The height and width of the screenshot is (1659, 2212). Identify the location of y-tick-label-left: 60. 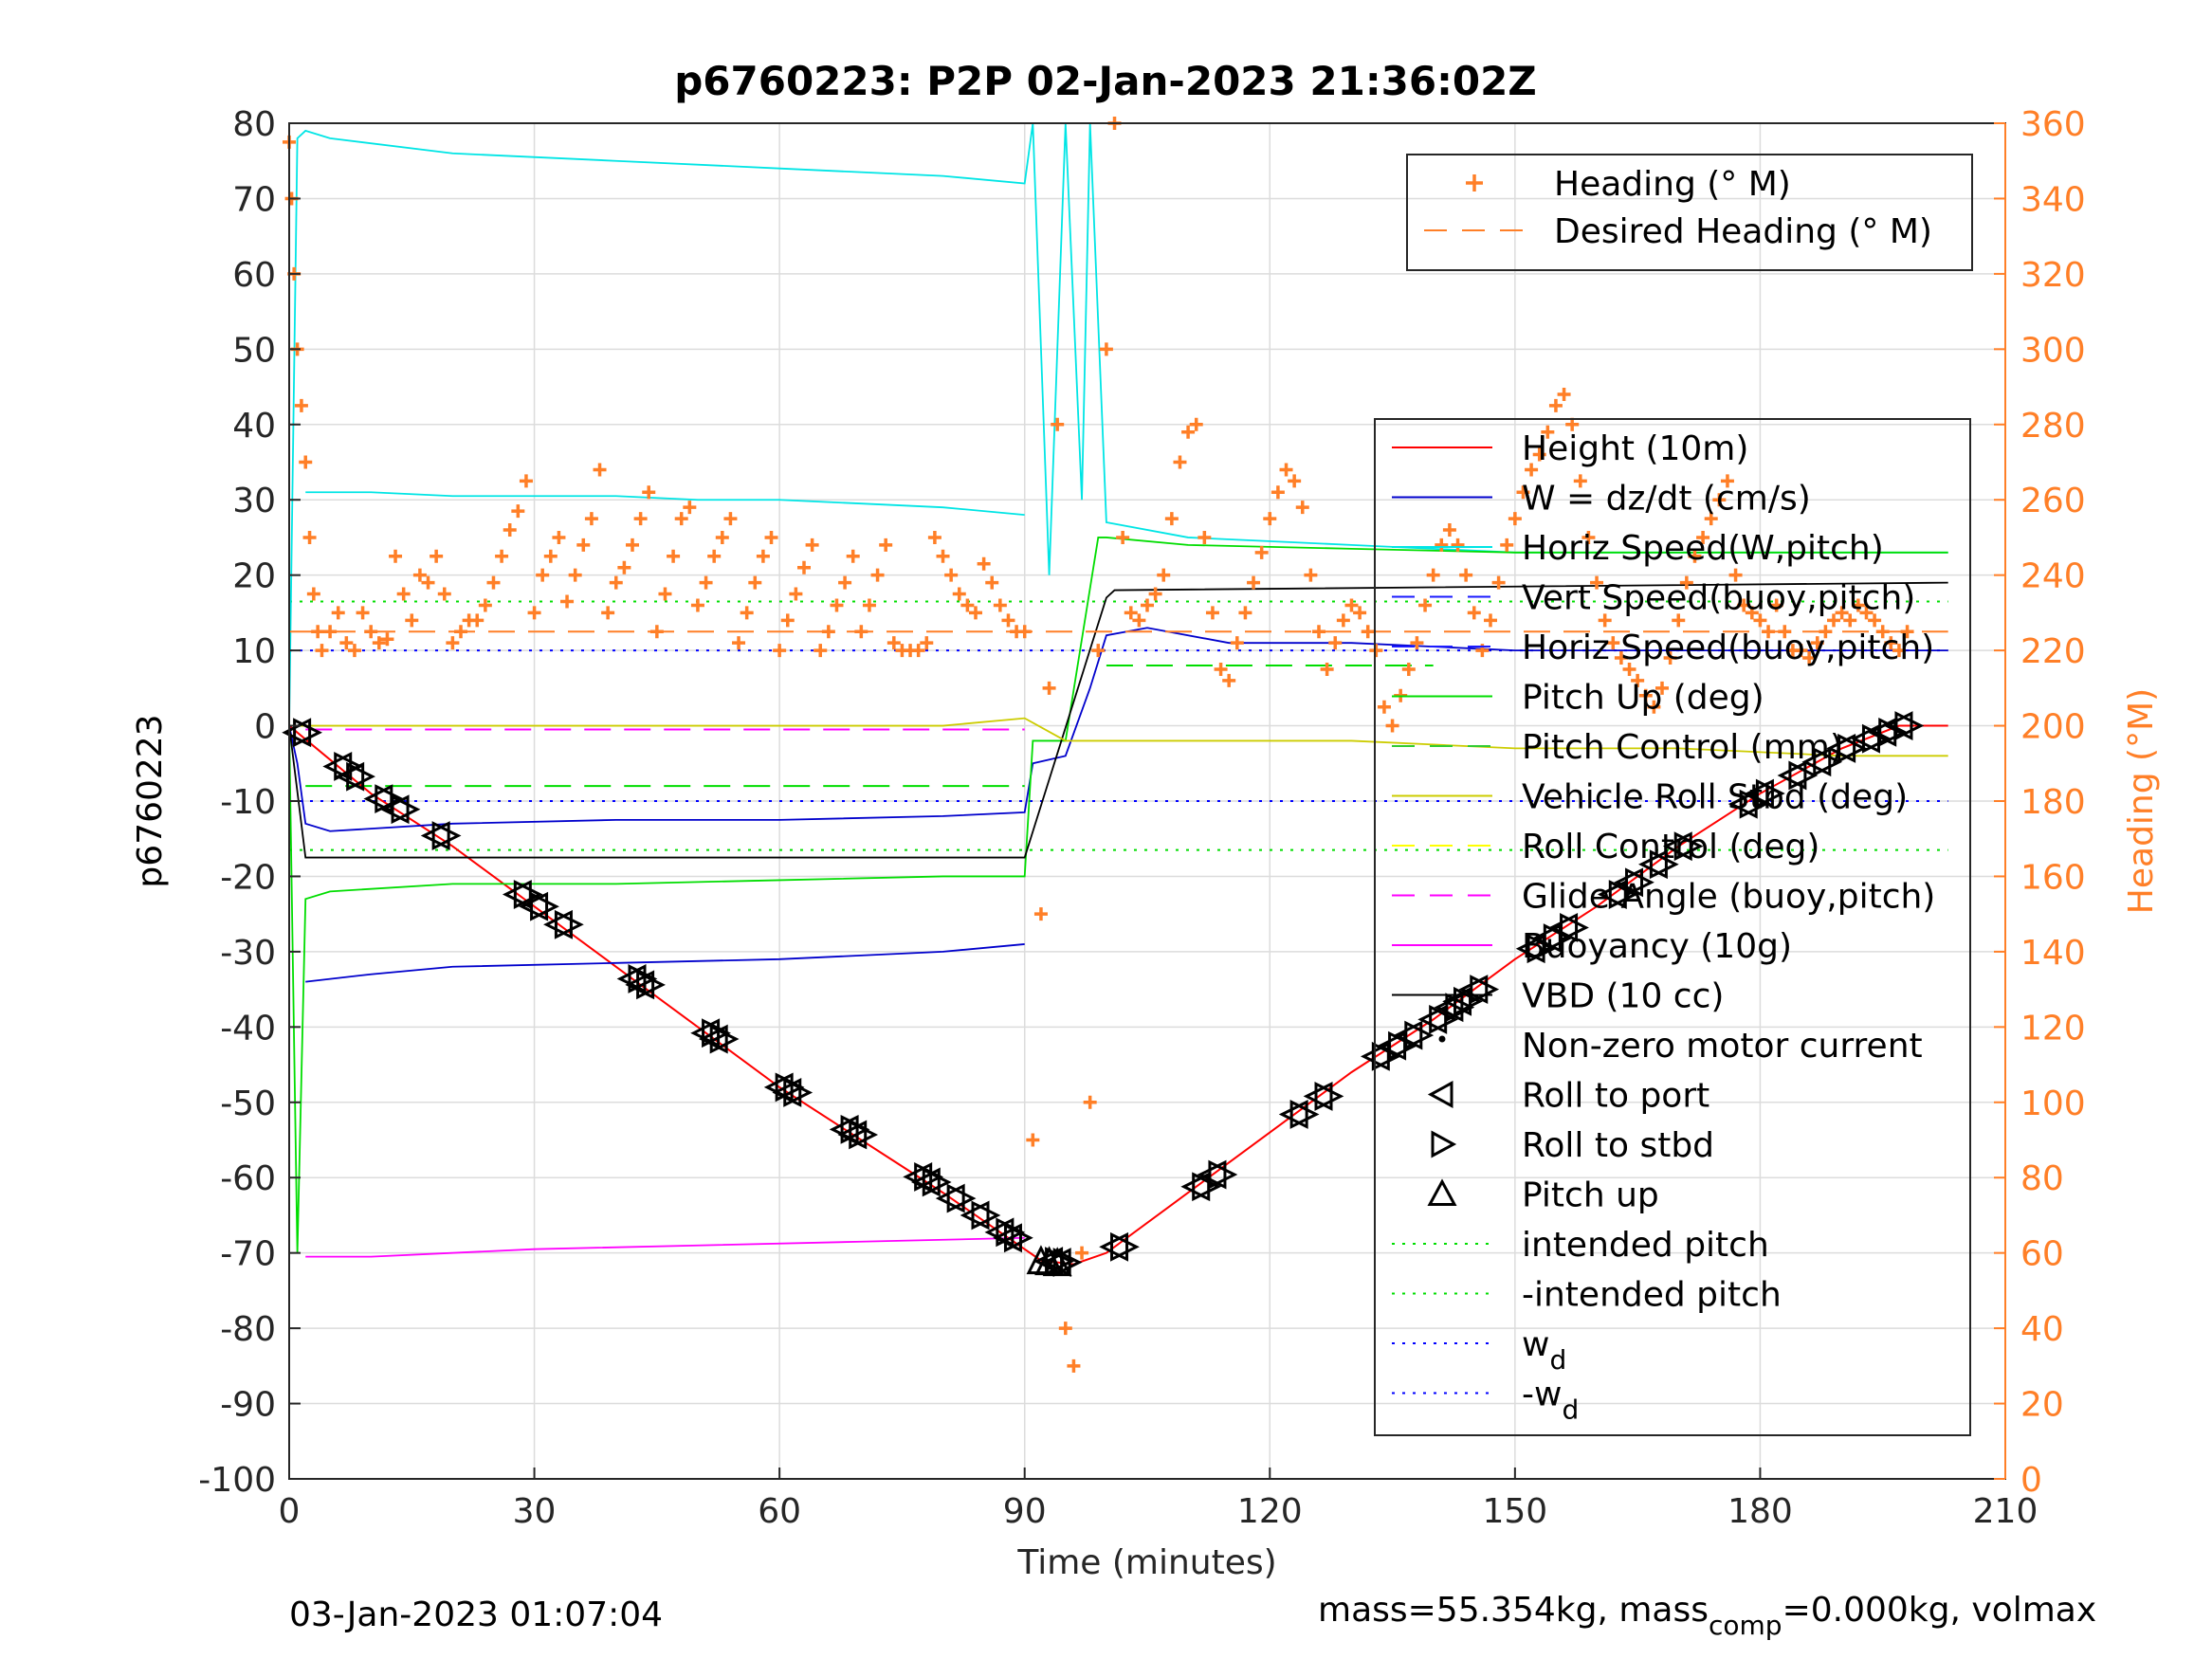
(254, 275).